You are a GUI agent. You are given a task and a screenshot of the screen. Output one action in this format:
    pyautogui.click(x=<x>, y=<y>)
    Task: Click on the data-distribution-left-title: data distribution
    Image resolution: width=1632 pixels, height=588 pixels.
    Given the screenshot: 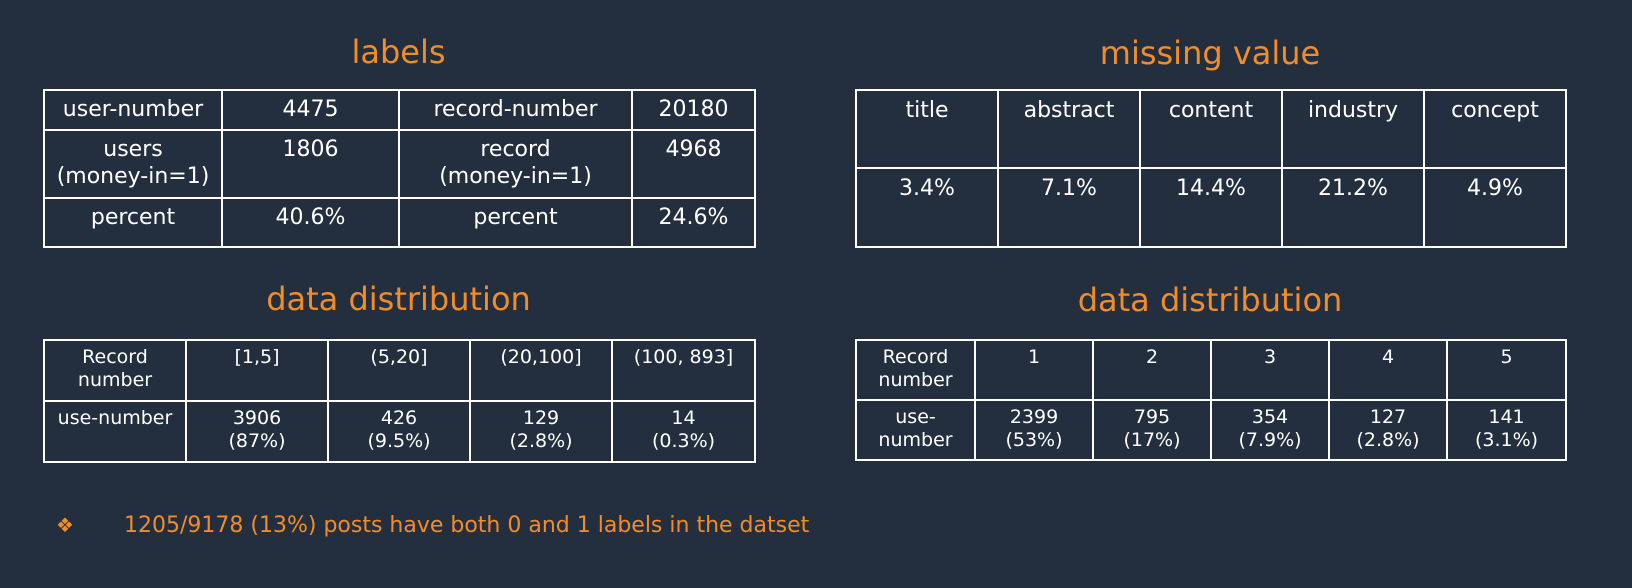 What is the action you would take?
    pyautogui.click(x=398, y=299)
    